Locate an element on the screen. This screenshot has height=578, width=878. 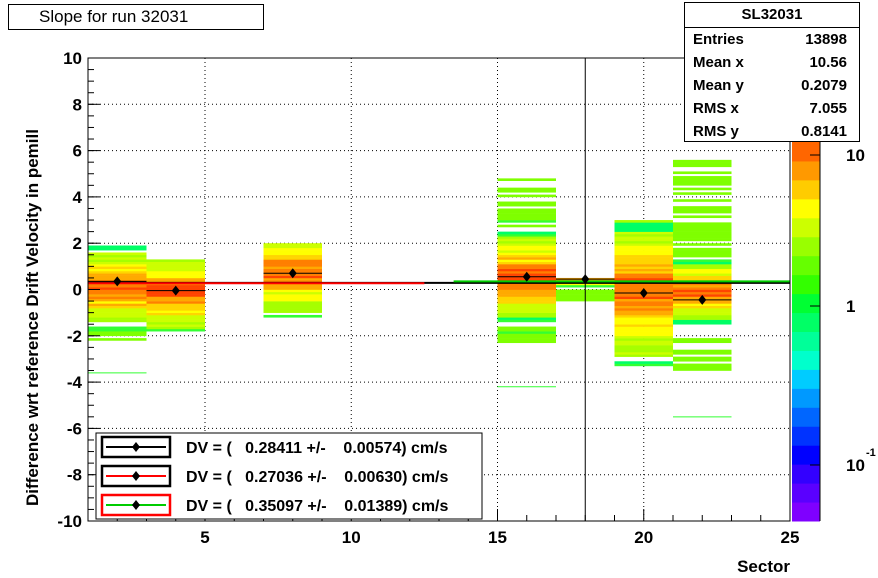
x-tick-label: 10 is located at coordinates (351, 537).